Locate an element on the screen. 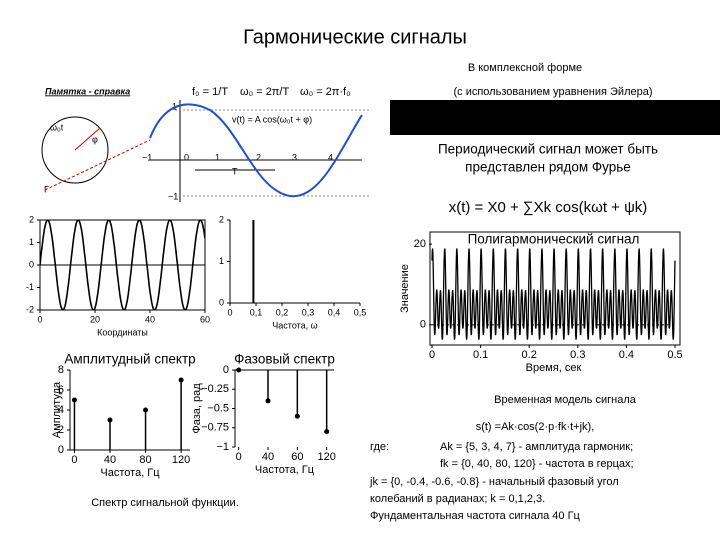  x-tick-label: 0,2 is located at coordinates (282, 312).